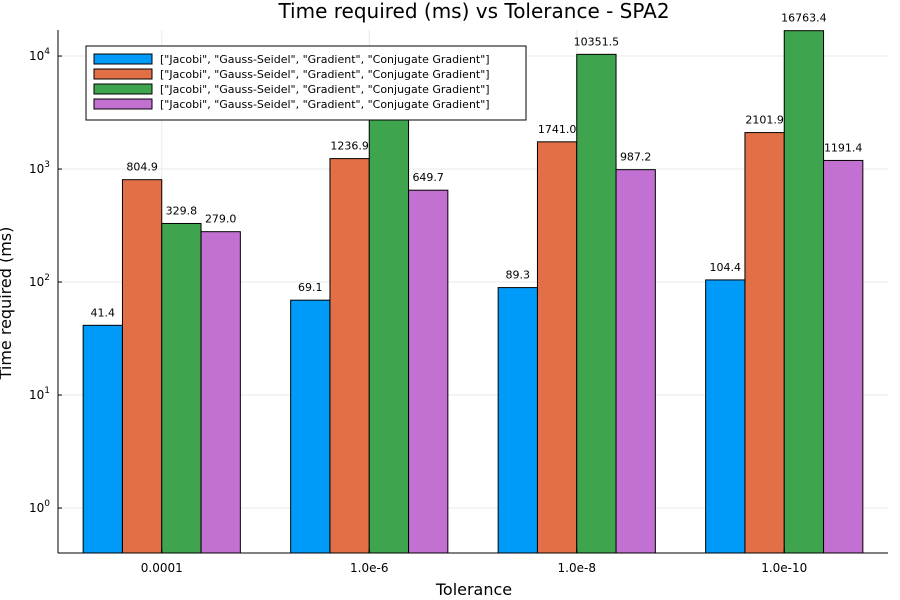 This screenshot has height=600, width=900. I want to click on data-label: 2101.9, so click(764, 120).